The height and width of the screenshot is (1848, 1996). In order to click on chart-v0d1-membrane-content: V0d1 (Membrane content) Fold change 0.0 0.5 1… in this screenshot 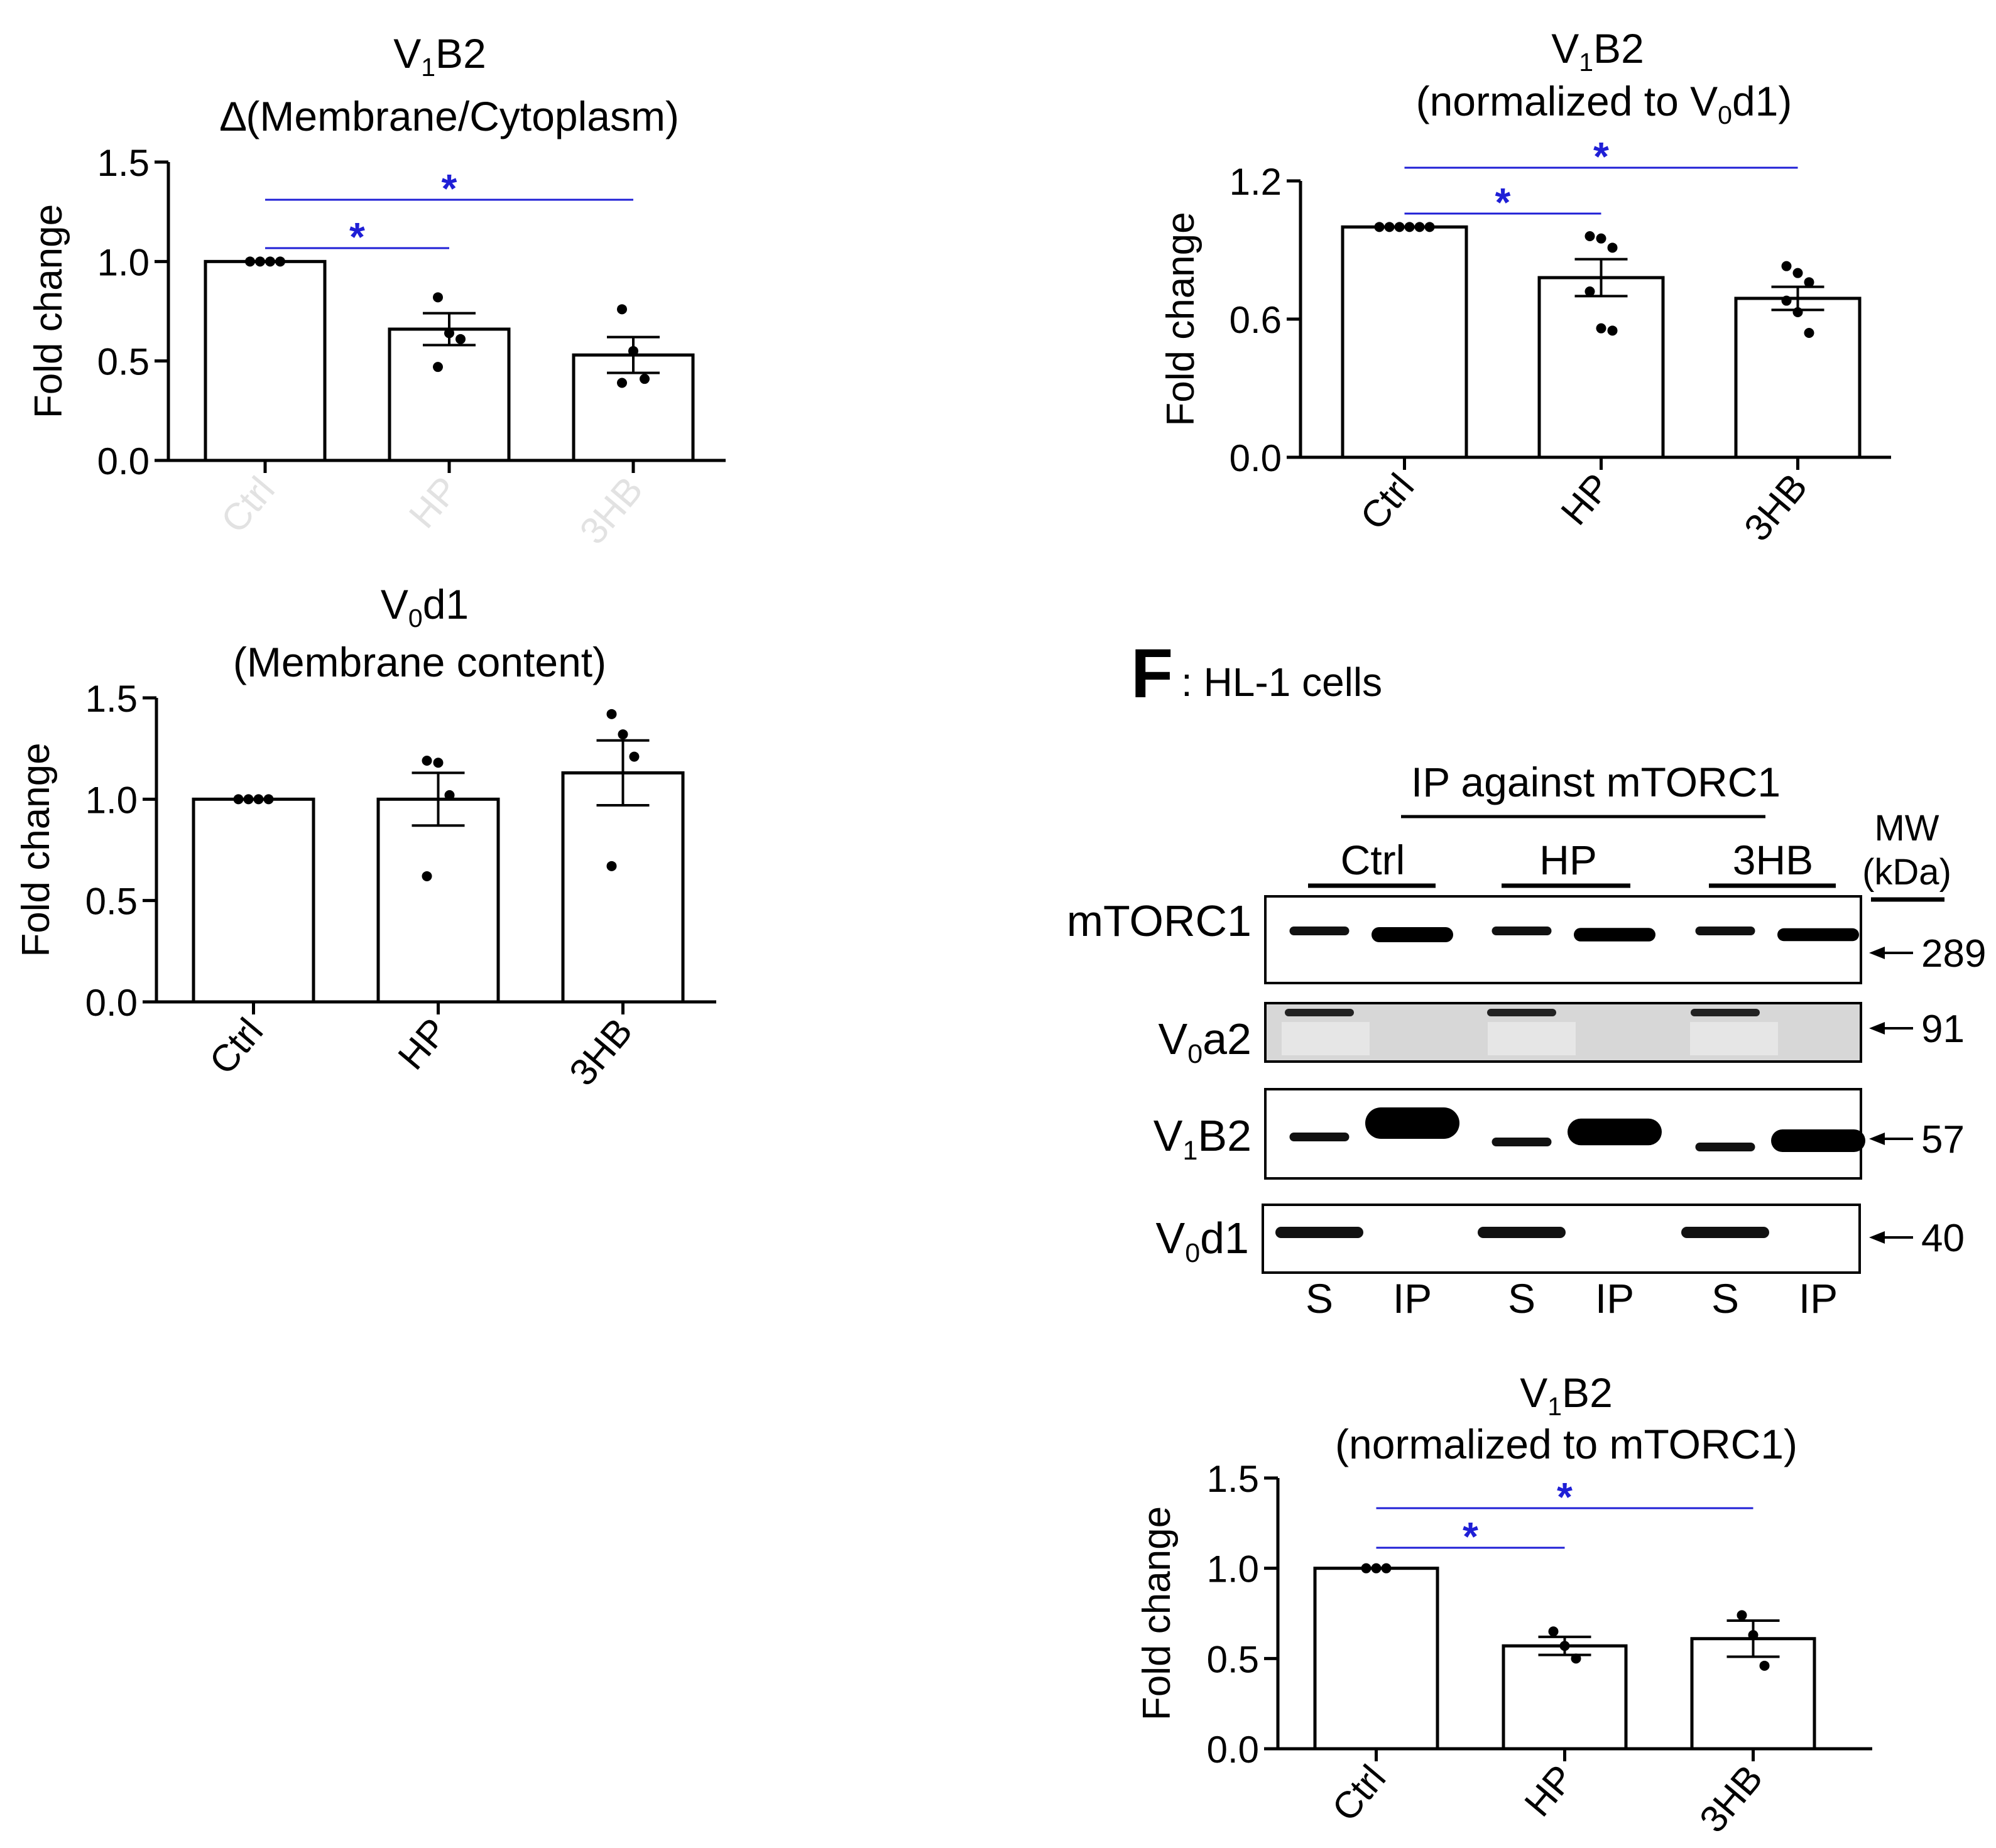, I will do `click(365, 837)`.